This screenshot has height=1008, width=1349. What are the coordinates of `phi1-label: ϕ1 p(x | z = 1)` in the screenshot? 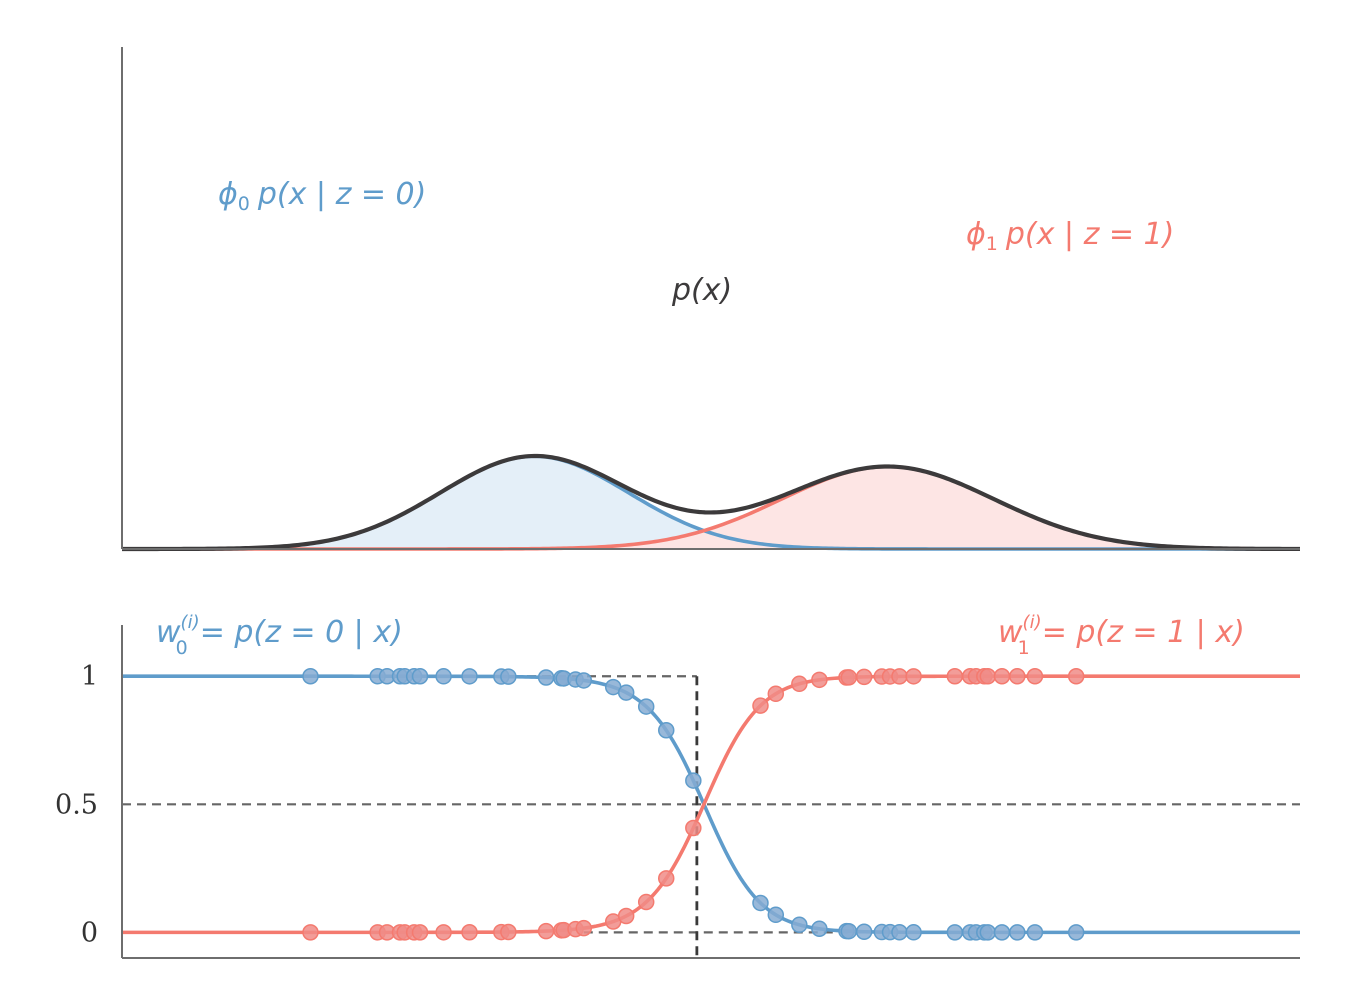 It's located at (1070, 236).